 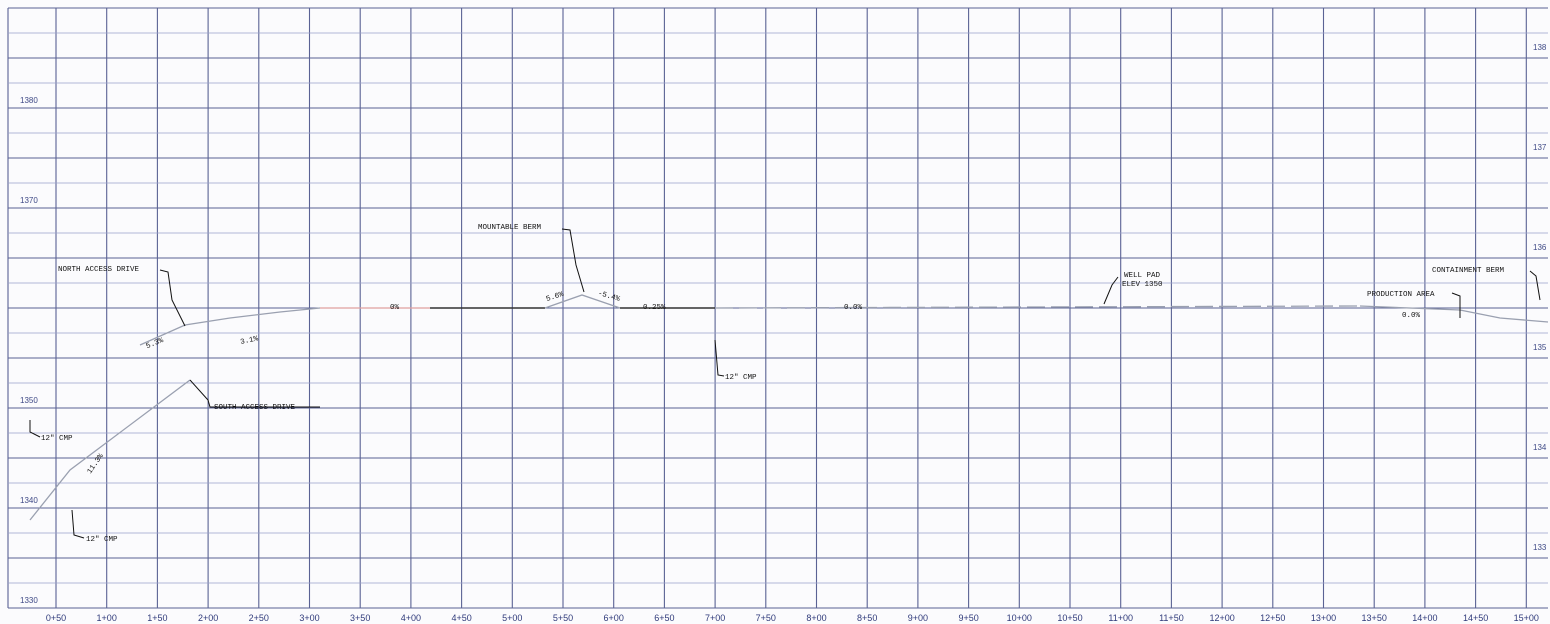 I want to click on elevation-label-right: 134, so click(x=1540, y=447).